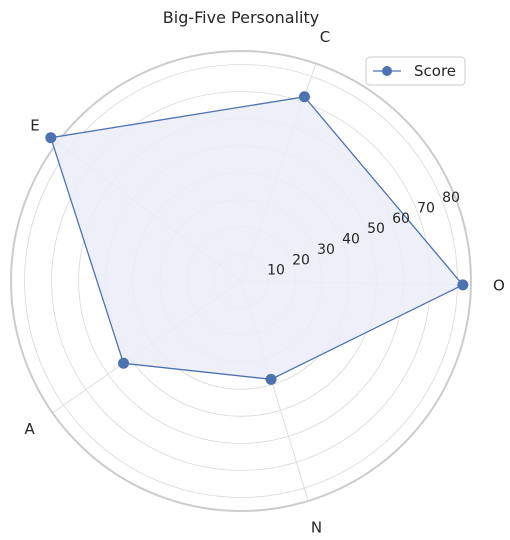  What do you see at coordinates (435, 71) in the screenshot?
I see `legend-label: Score` at bounding box center [435, 71].